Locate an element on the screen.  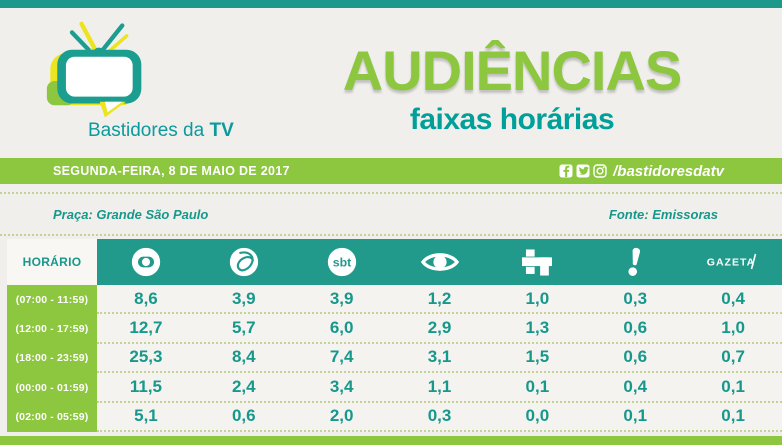
rating-cell: 0,0 is located at coordinates (537, 416).